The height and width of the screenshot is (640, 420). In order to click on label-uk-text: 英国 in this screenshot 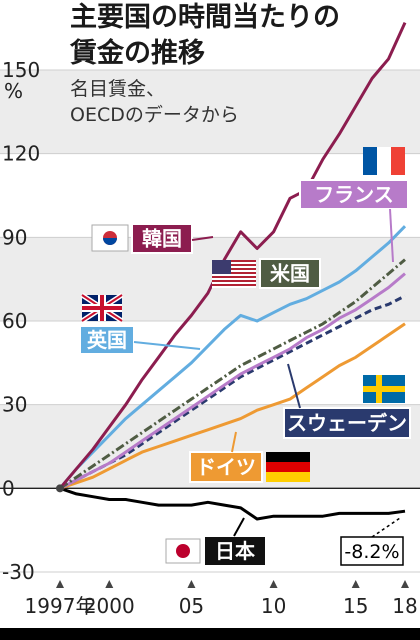, I will do `click(107, 340)`.